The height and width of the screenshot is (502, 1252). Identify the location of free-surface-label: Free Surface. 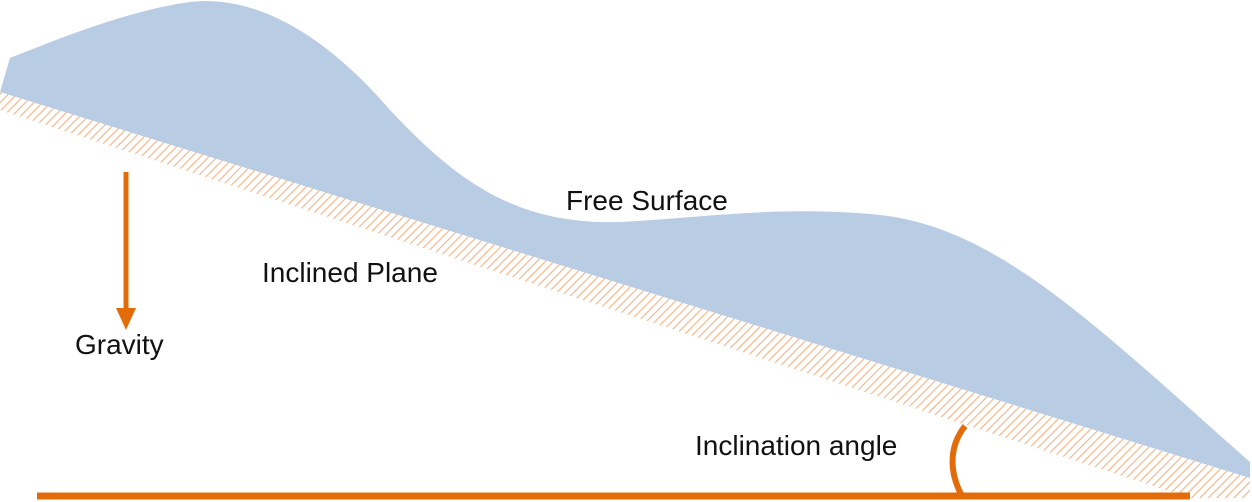
(647, 200).